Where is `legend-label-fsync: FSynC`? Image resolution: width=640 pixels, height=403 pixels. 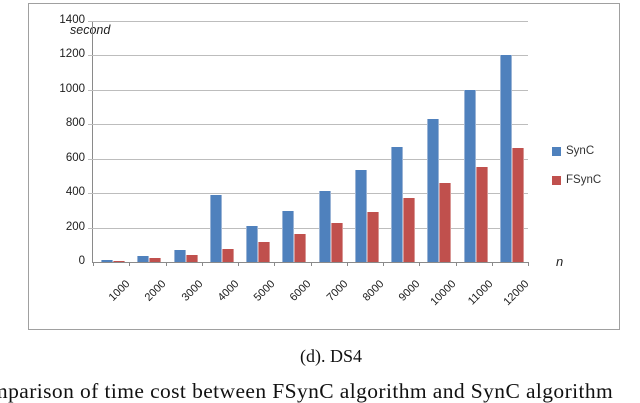 legend-label-fsync: FSynC is located at coordinates (584, 180).